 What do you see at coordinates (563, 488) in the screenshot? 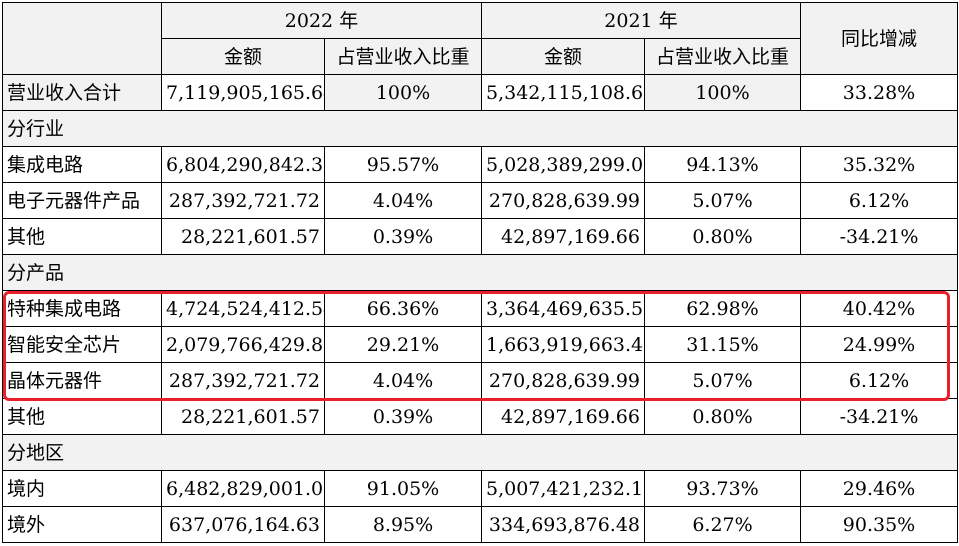
I see `amount-2021: 5,007,421,232.17` at bounding box center [563, 488].